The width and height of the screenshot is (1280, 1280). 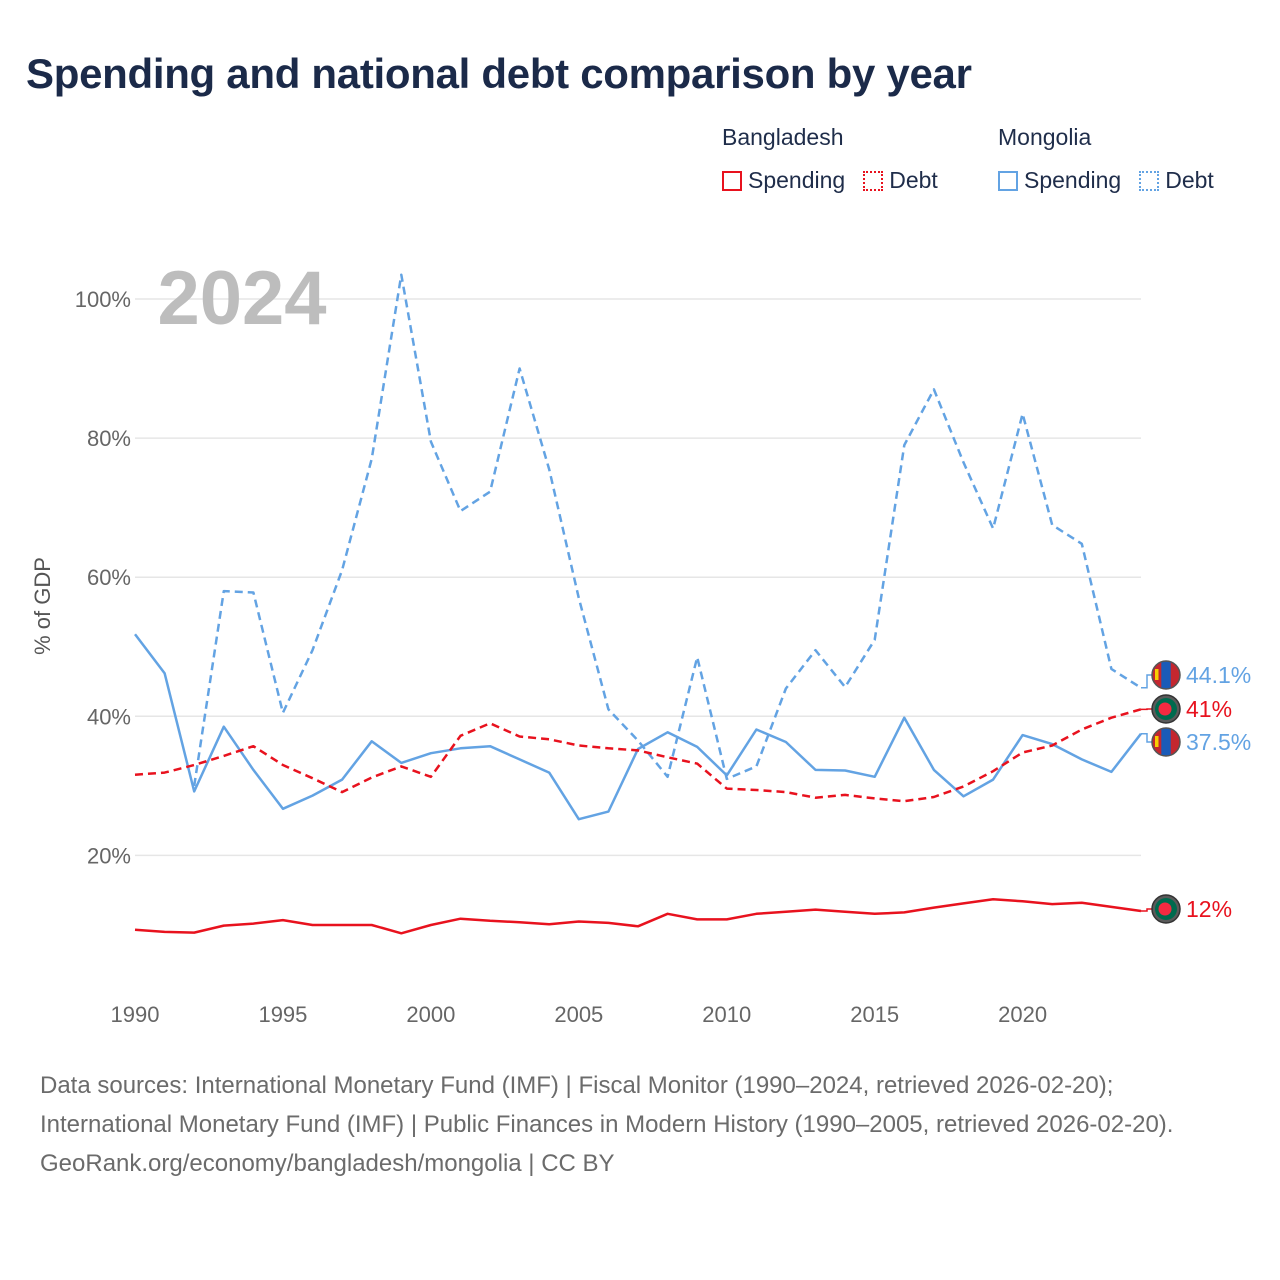 I want to click on y-tick-label: 80%, so click(x=109, y=438).